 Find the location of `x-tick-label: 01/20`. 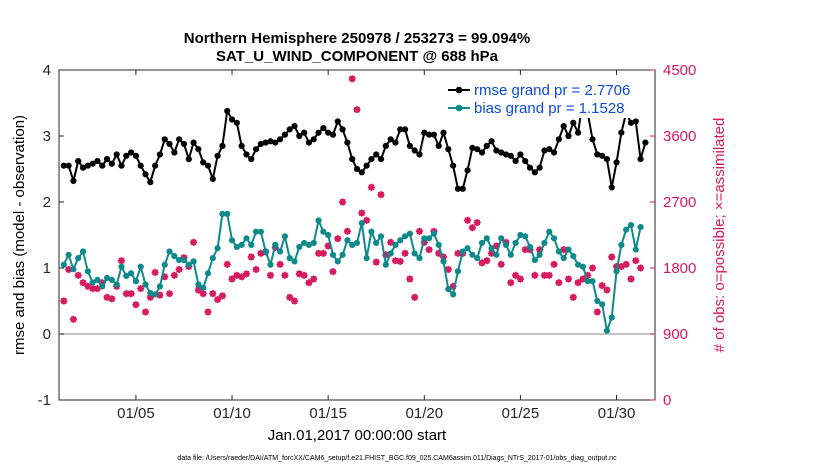

x-tick-label: 01/20 is located at coordinates (425, 413).